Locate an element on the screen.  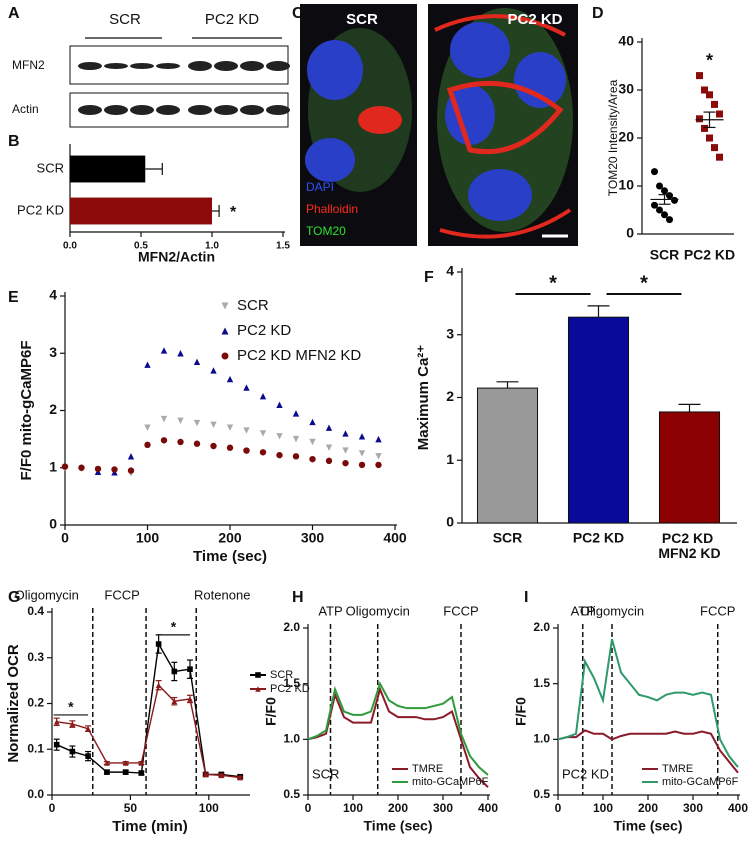
blot-bands is located at coordinates (184, 88).